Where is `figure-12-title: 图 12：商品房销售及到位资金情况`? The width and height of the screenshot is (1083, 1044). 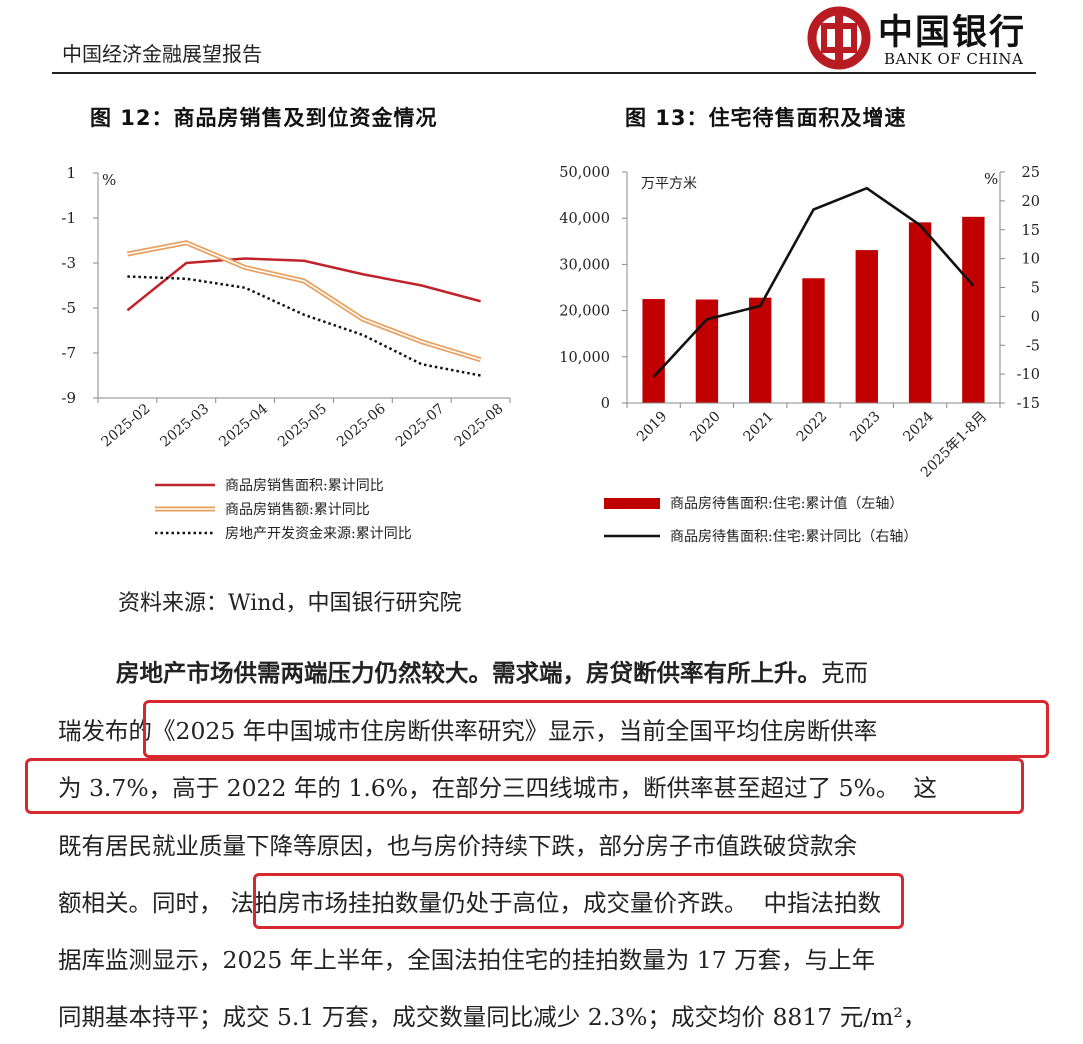 figure-12-title: 图 12：商品房销售及到位资金情况 is located at coordinates (264, 118).